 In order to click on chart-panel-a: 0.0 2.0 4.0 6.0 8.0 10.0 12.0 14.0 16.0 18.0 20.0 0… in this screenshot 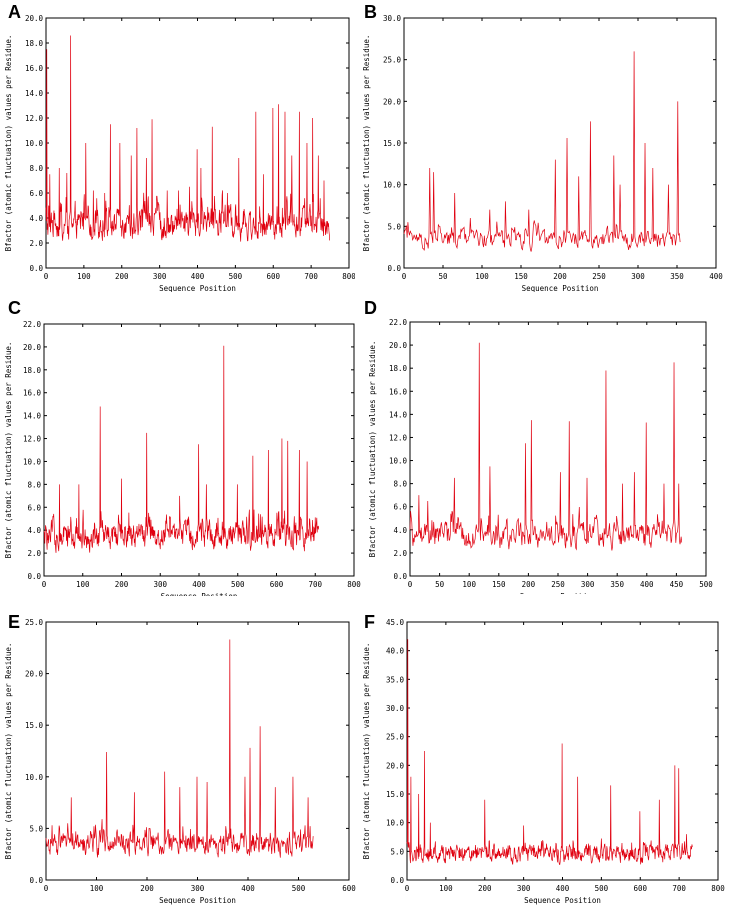, I will do `click(179, 153)`.